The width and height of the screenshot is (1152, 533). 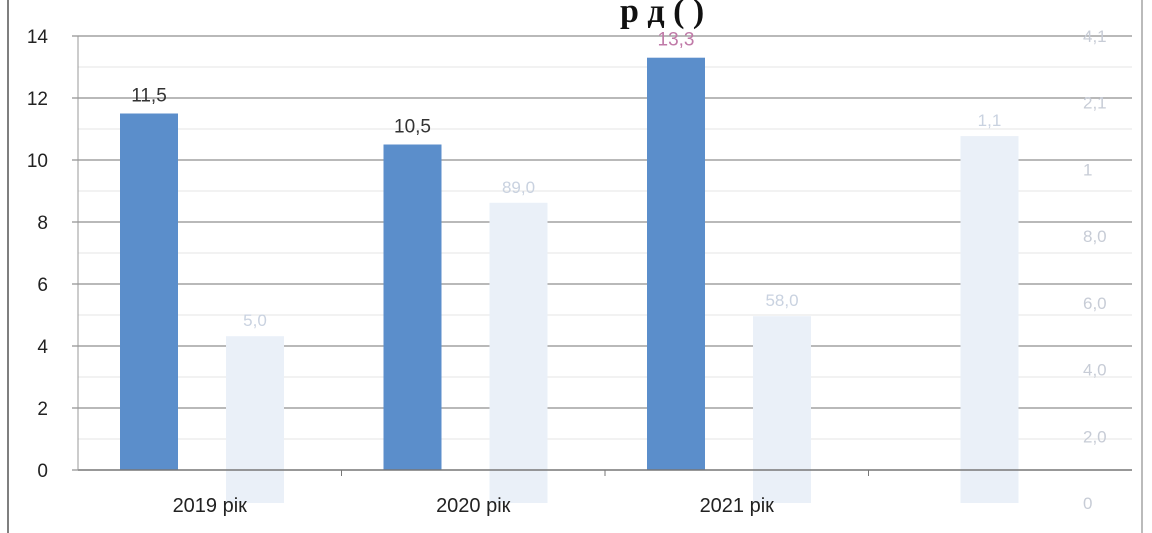 I want to click on data-label-secondary: 58,0, so click(x=781, y=300).